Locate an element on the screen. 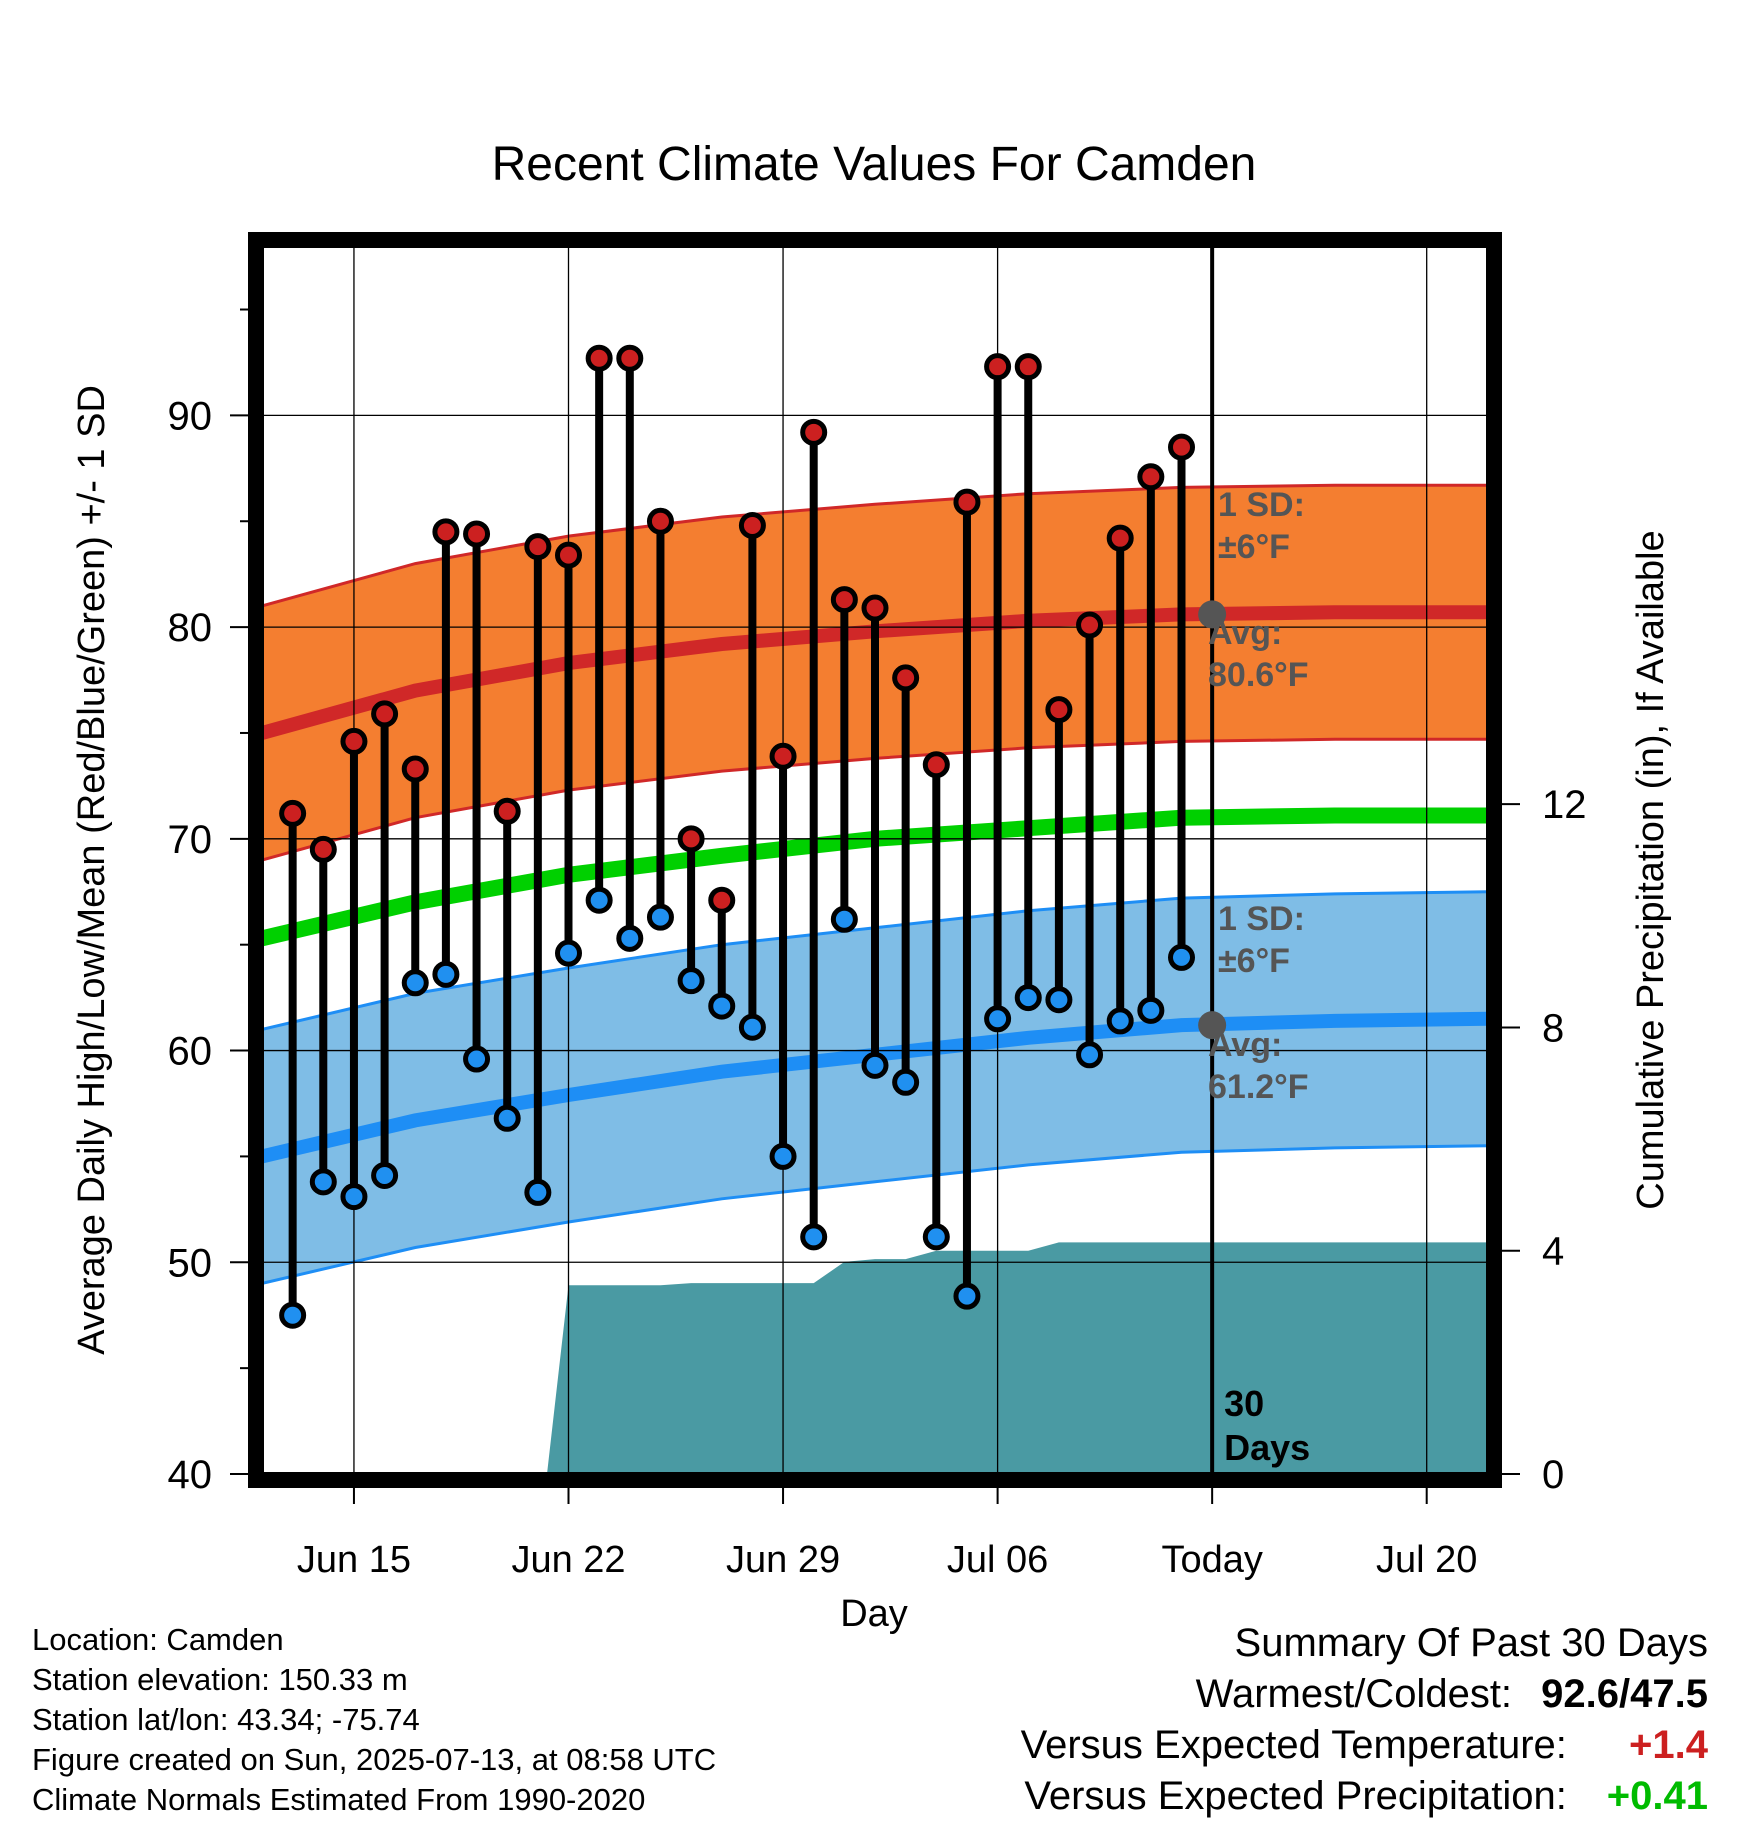 Image resolution: width=1748 pixels, height=1828 pixels. latlon-text: Station lat/lon: 43.34; -75.74 is located at coordinates (226, 1719).